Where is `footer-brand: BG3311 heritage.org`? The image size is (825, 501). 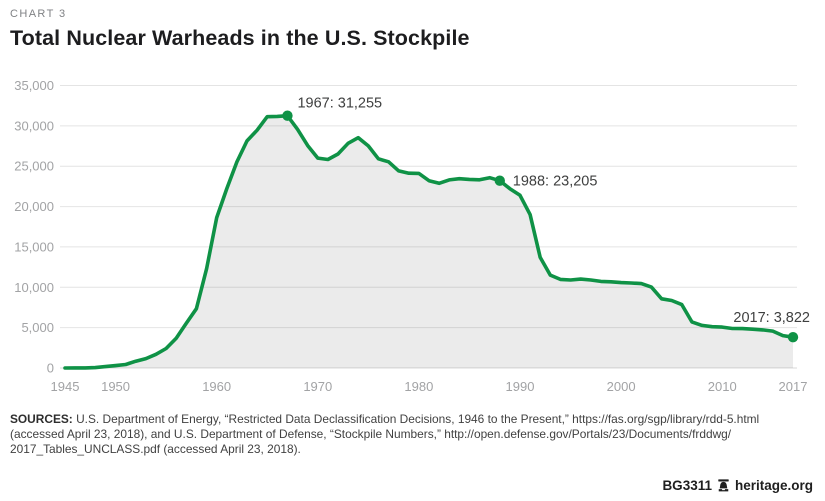
footer-brand: BG3311 heritage.org is located at coordinates (737, 485).